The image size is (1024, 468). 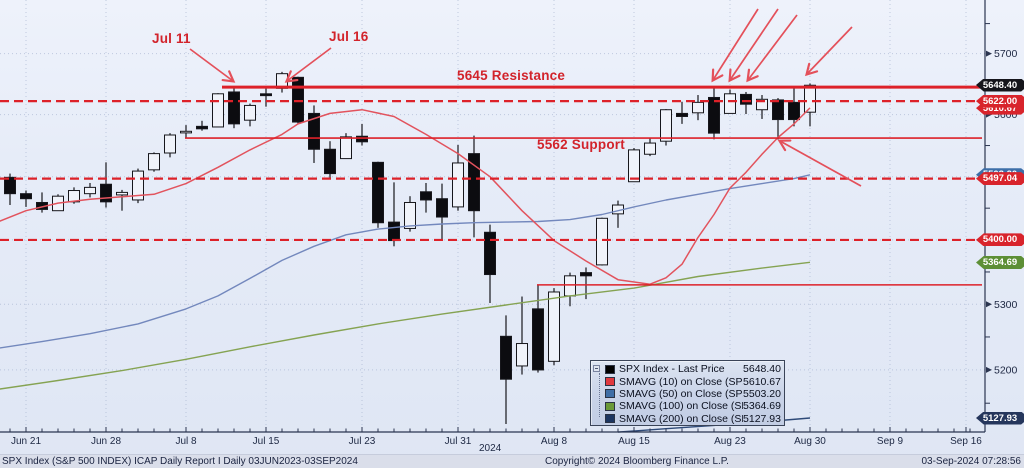 I want to click on legend-expander-icon, so click(x=596, y=368).